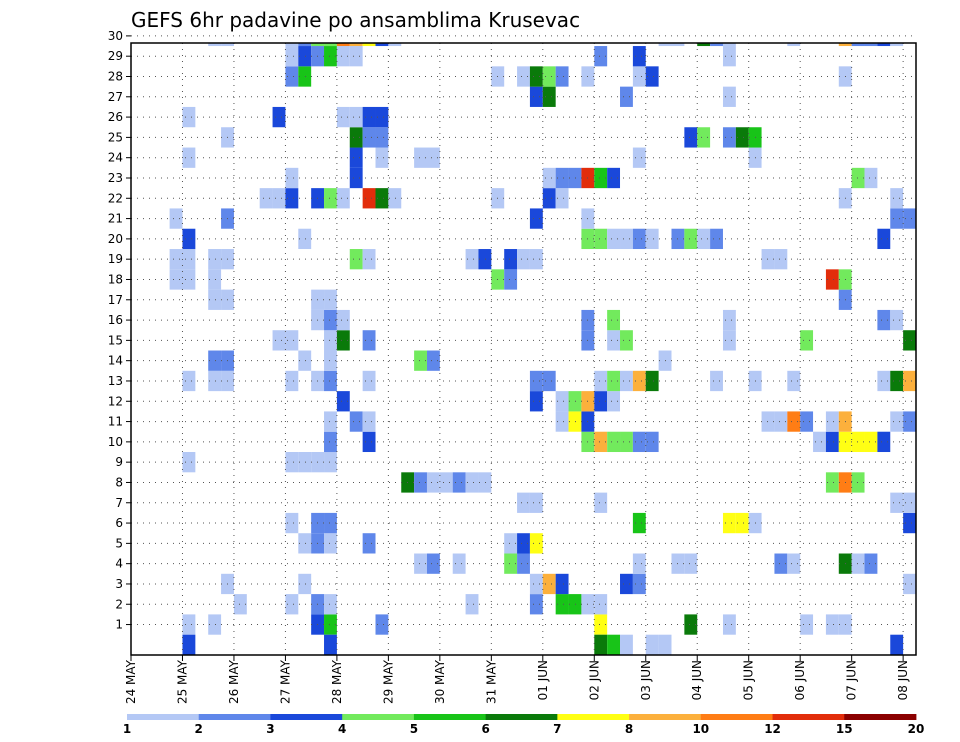 Image resolution: width=960 pixels, height=742 pixels. What do you see at coordinates (115, 137) in the screenshot?
I see `y-tick-label: 25` at bounding box center [115, 137].